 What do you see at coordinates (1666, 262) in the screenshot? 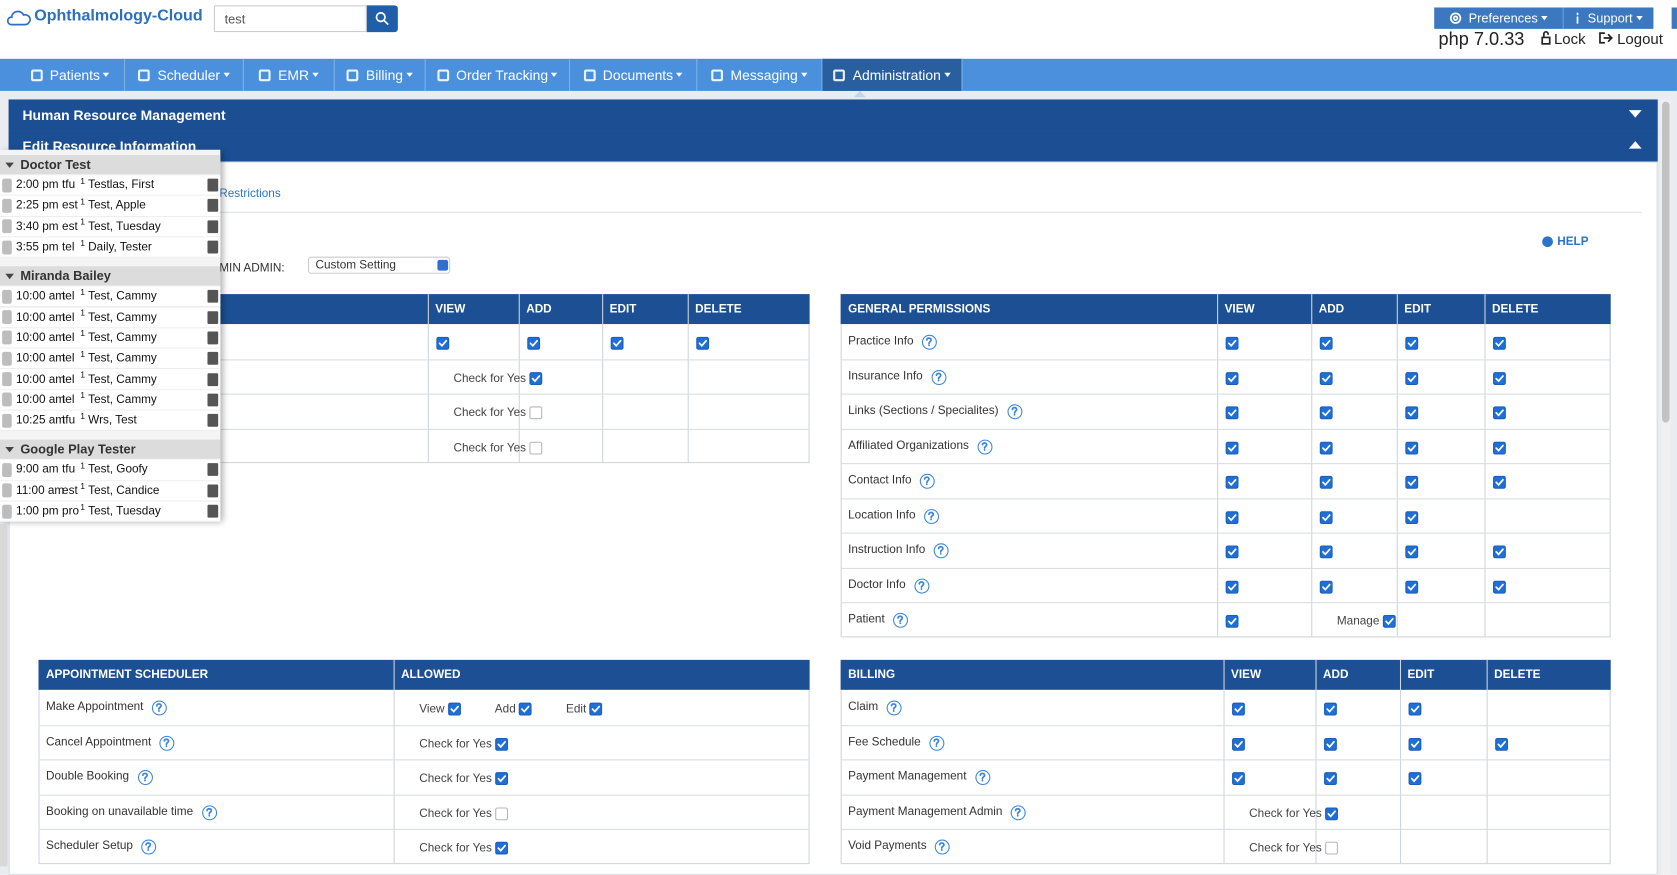
I see `scrollbar-thumb` at bounding box center [1666, 262].